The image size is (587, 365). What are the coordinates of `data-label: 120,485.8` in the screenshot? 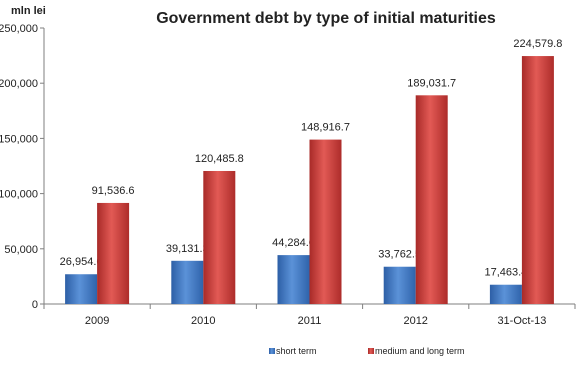 It's located at (219, 159).